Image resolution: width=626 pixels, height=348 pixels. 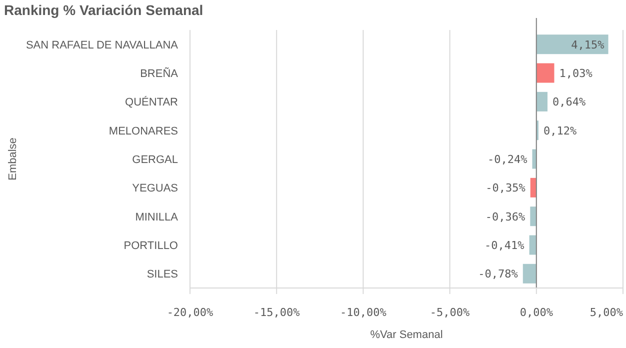 What do you see at coordinates (506, 188) in the screenshot?
I see `data-label: -0,35%` at bounding box center [506, 188].